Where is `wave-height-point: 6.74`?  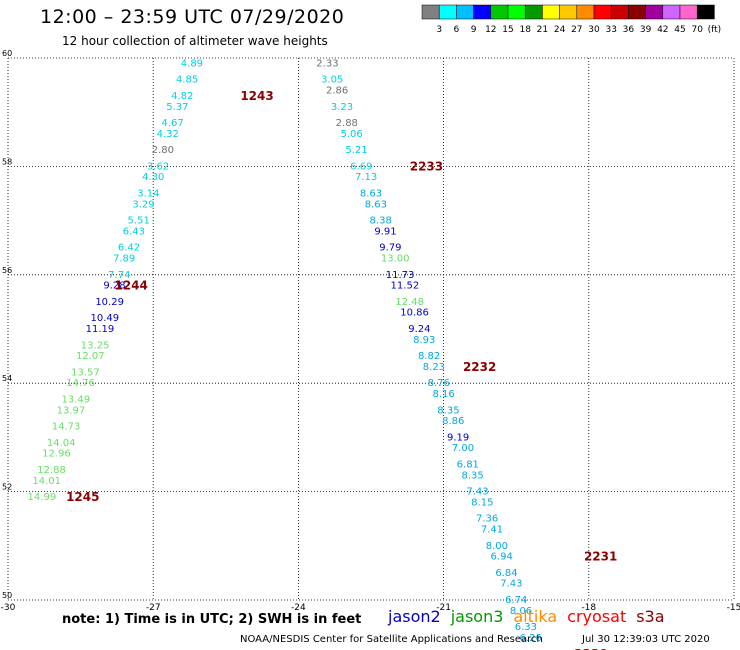
wave-height-point: 6.74 is located at coordinates (516, 600).